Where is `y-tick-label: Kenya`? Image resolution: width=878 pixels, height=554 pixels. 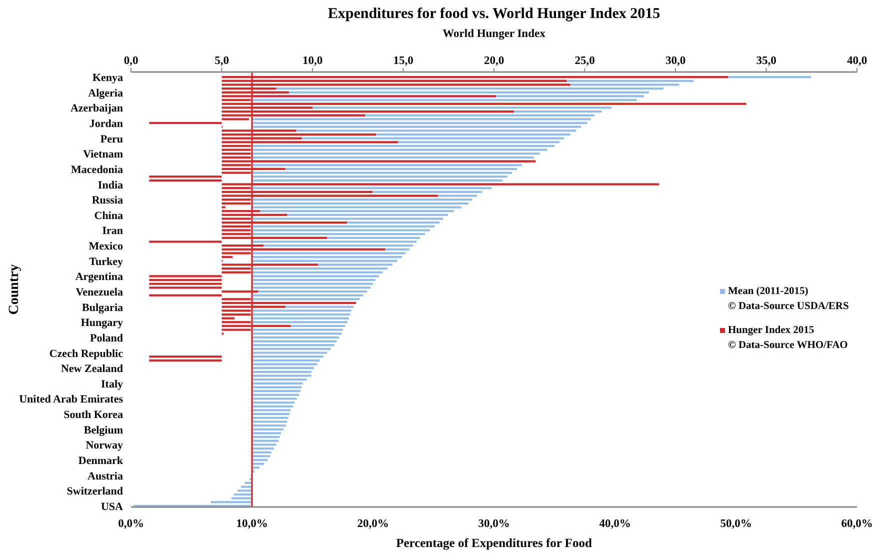
y-tick-label: Kenya is located at coordinates (108, 78).